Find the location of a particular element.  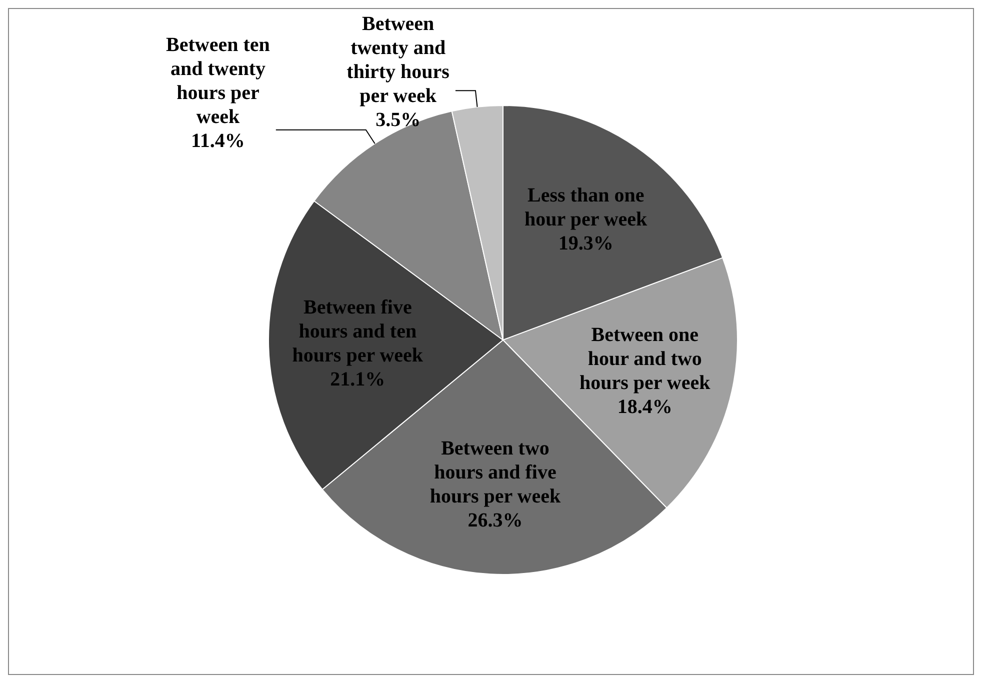

data-label: 21.1% is located at coordinates (358, 379).